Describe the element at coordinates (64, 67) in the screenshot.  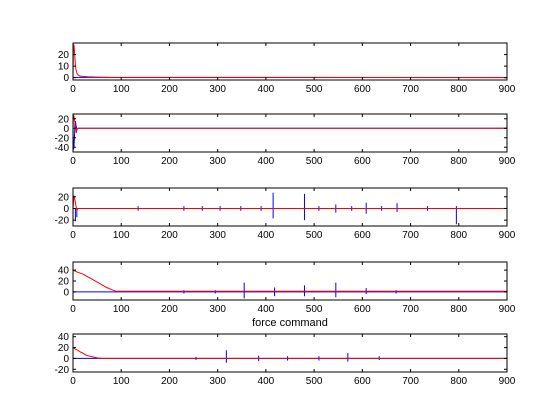
I see `y-tick-label: 10` at that location.